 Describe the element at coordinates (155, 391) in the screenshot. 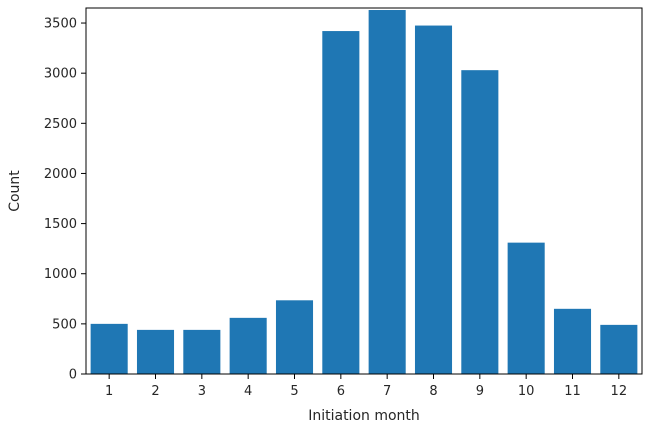

I see `x-tick-label: 2` at that location.